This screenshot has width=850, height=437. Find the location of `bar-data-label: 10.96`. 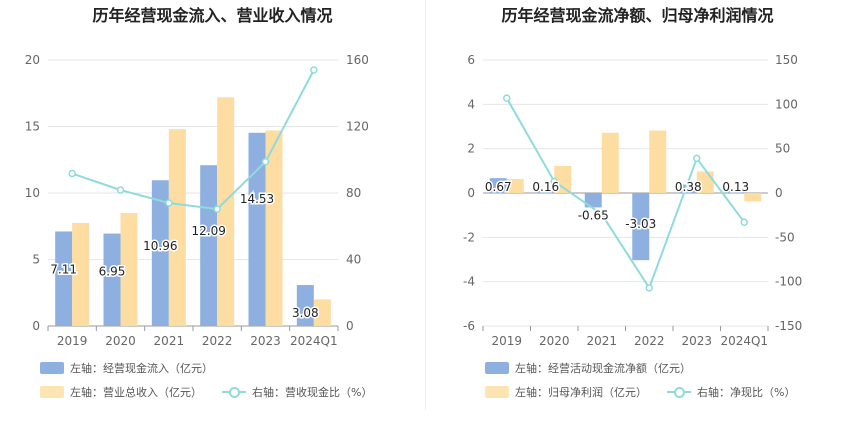

bar-data-label: 10.96 is located at coordinates (160, 246).